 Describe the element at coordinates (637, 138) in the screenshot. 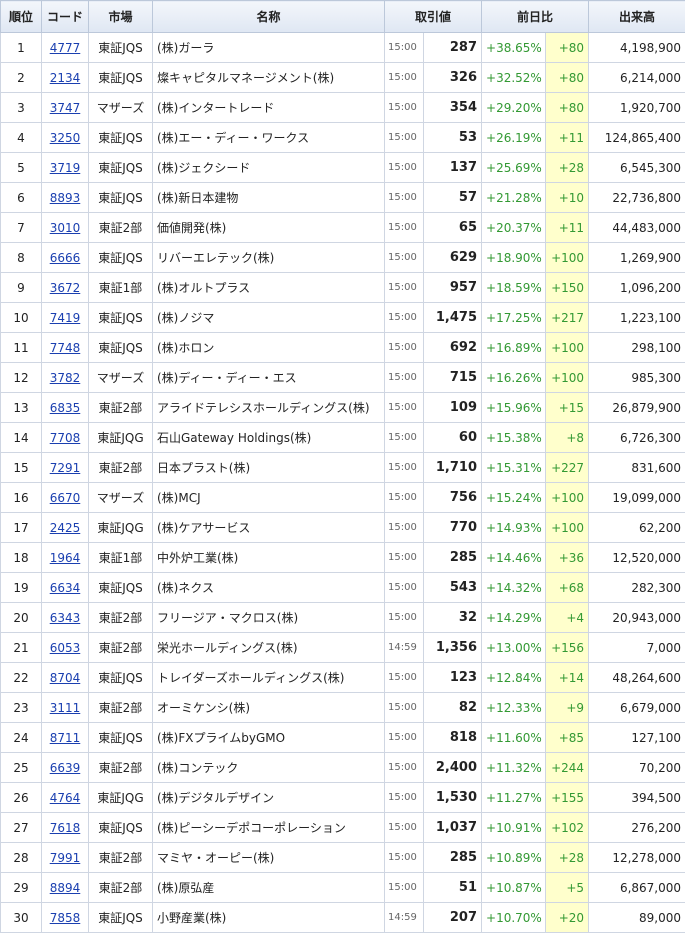

I see `volume-cell: 124,865,400` at that location.